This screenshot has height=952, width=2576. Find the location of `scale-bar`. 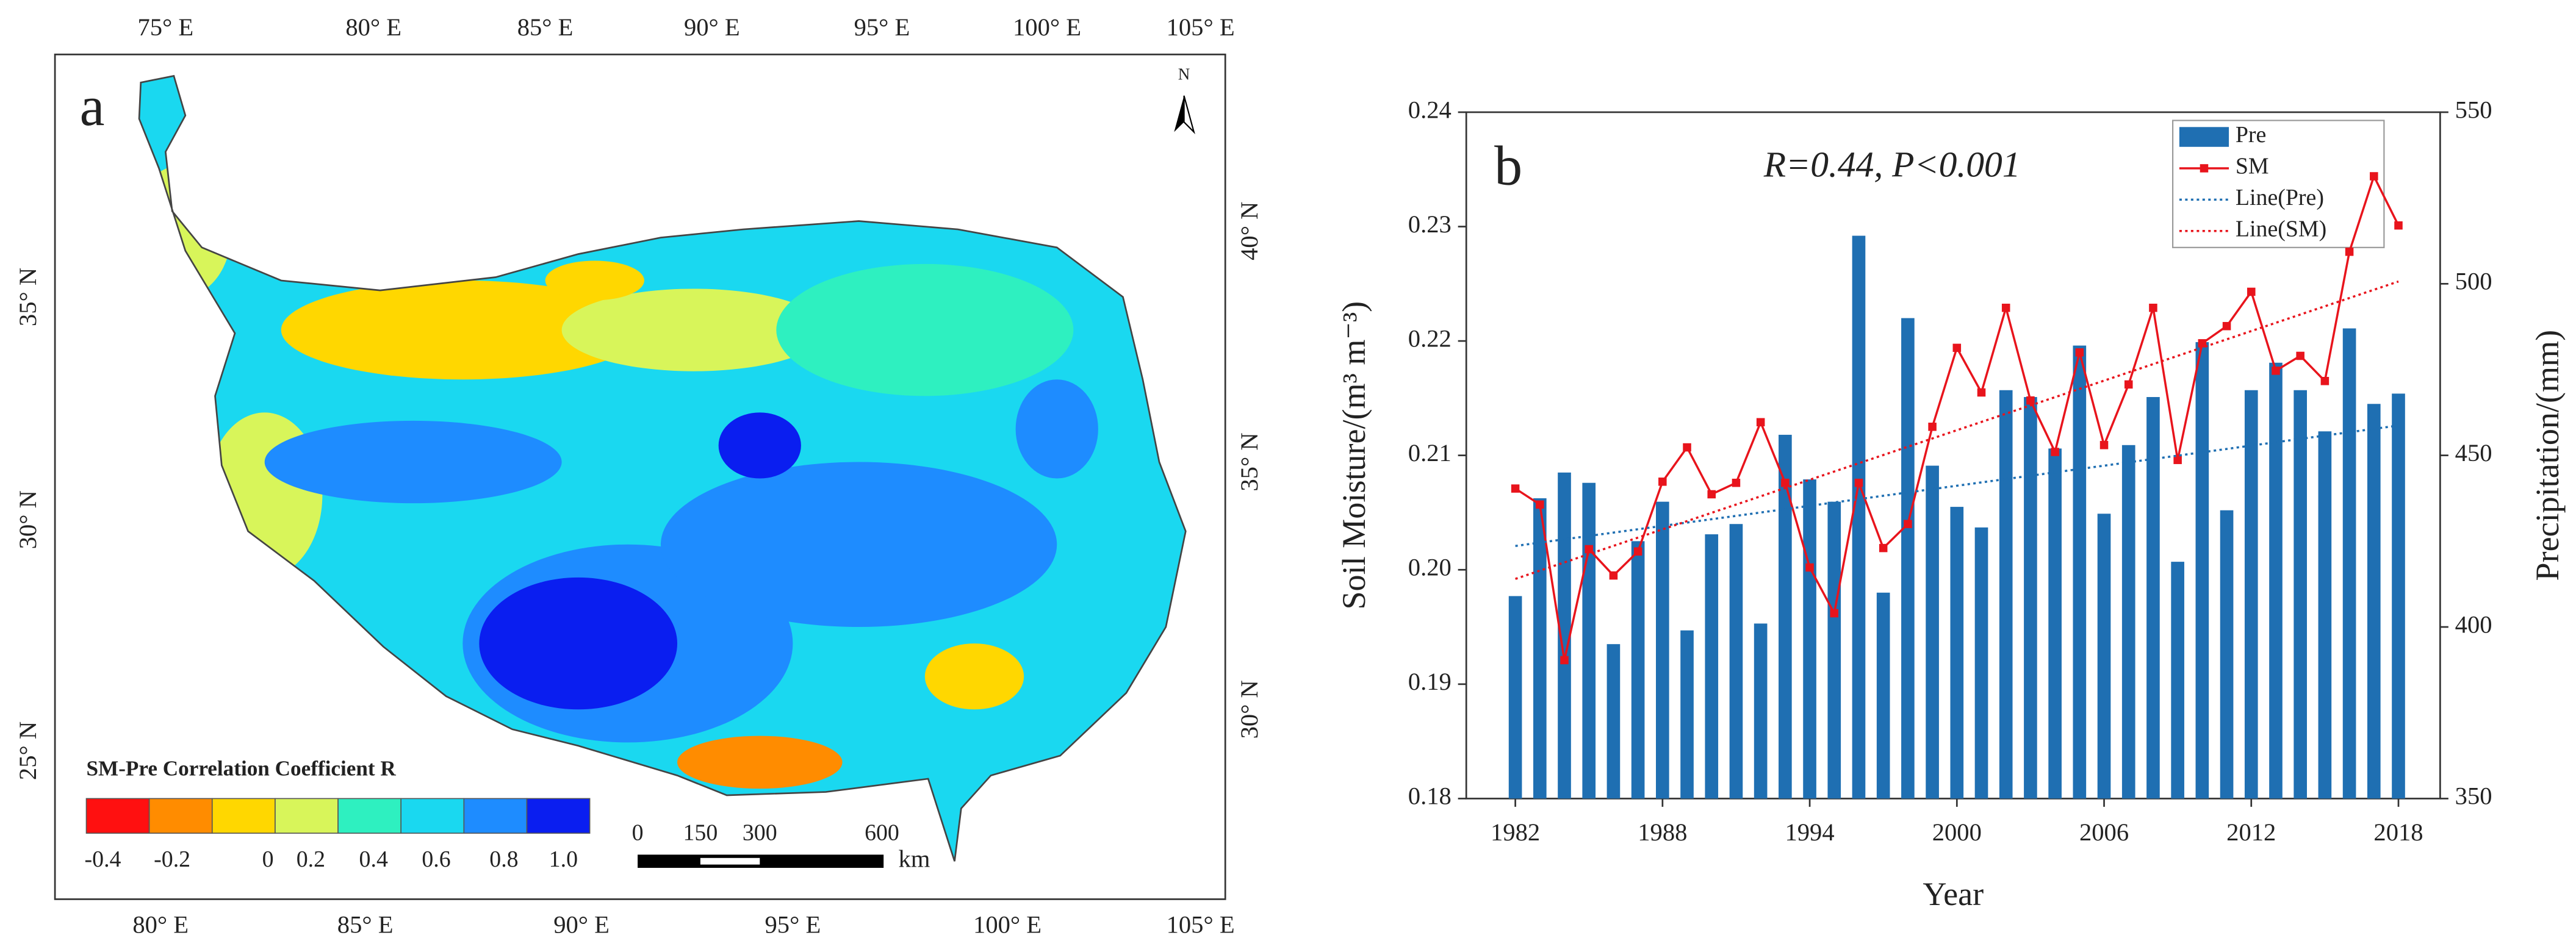

scale-bar is located at coordinates (730, 861).